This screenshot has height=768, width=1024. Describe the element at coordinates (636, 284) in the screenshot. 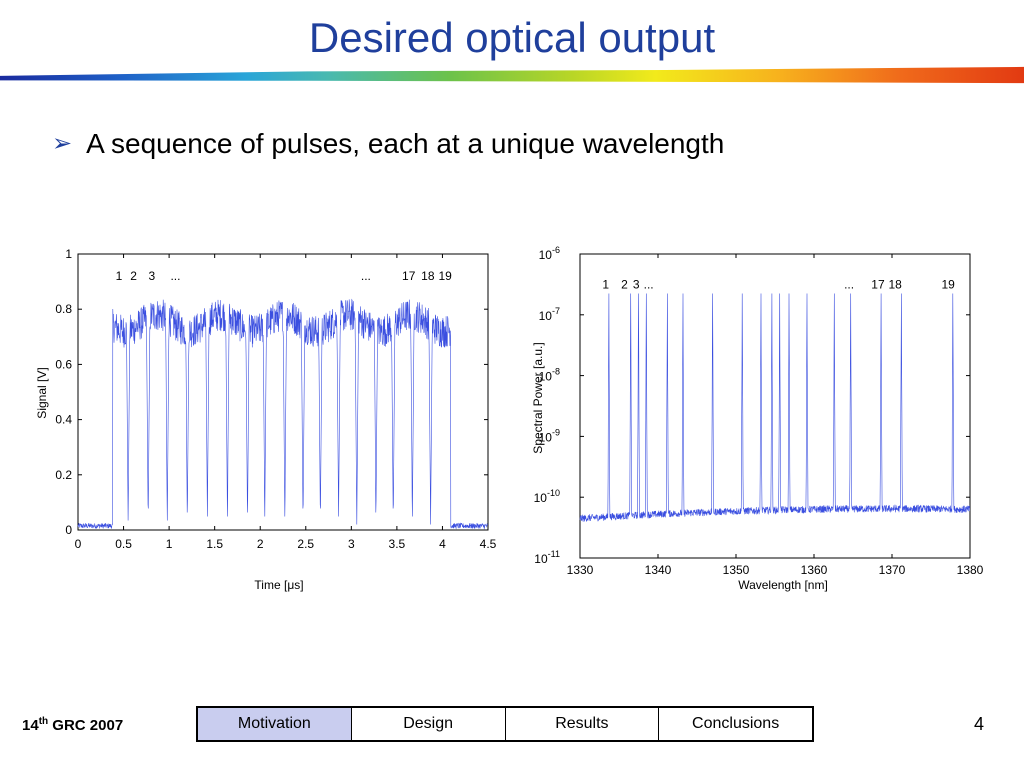

I see `peak-label: 3` at that location.